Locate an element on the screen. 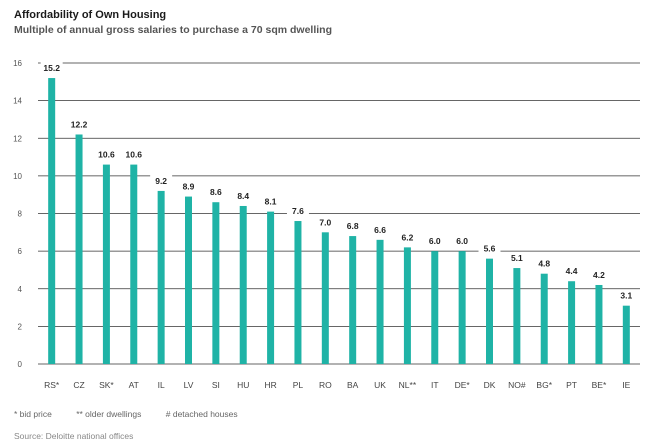 The width and height of the screenshot is (665, 447). bar-value-label: 9.2 is located at coordinates (161, 181).